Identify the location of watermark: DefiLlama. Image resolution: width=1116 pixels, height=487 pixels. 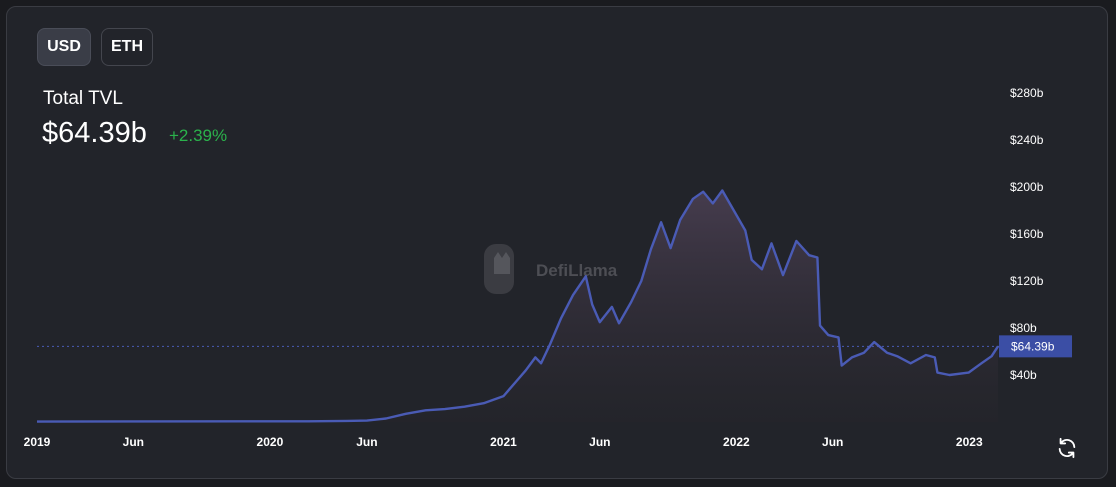
(551, 269).